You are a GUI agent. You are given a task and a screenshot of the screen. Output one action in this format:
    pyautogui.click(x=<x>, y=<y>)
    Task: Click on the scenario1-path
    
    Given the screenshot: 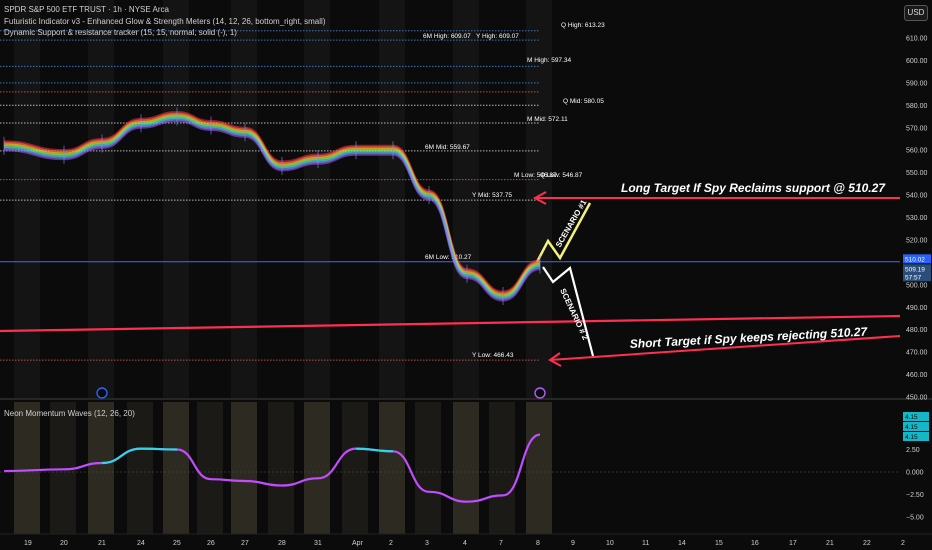 What is the action you would take?
    pyautogui.click(x=563, y=232)
    